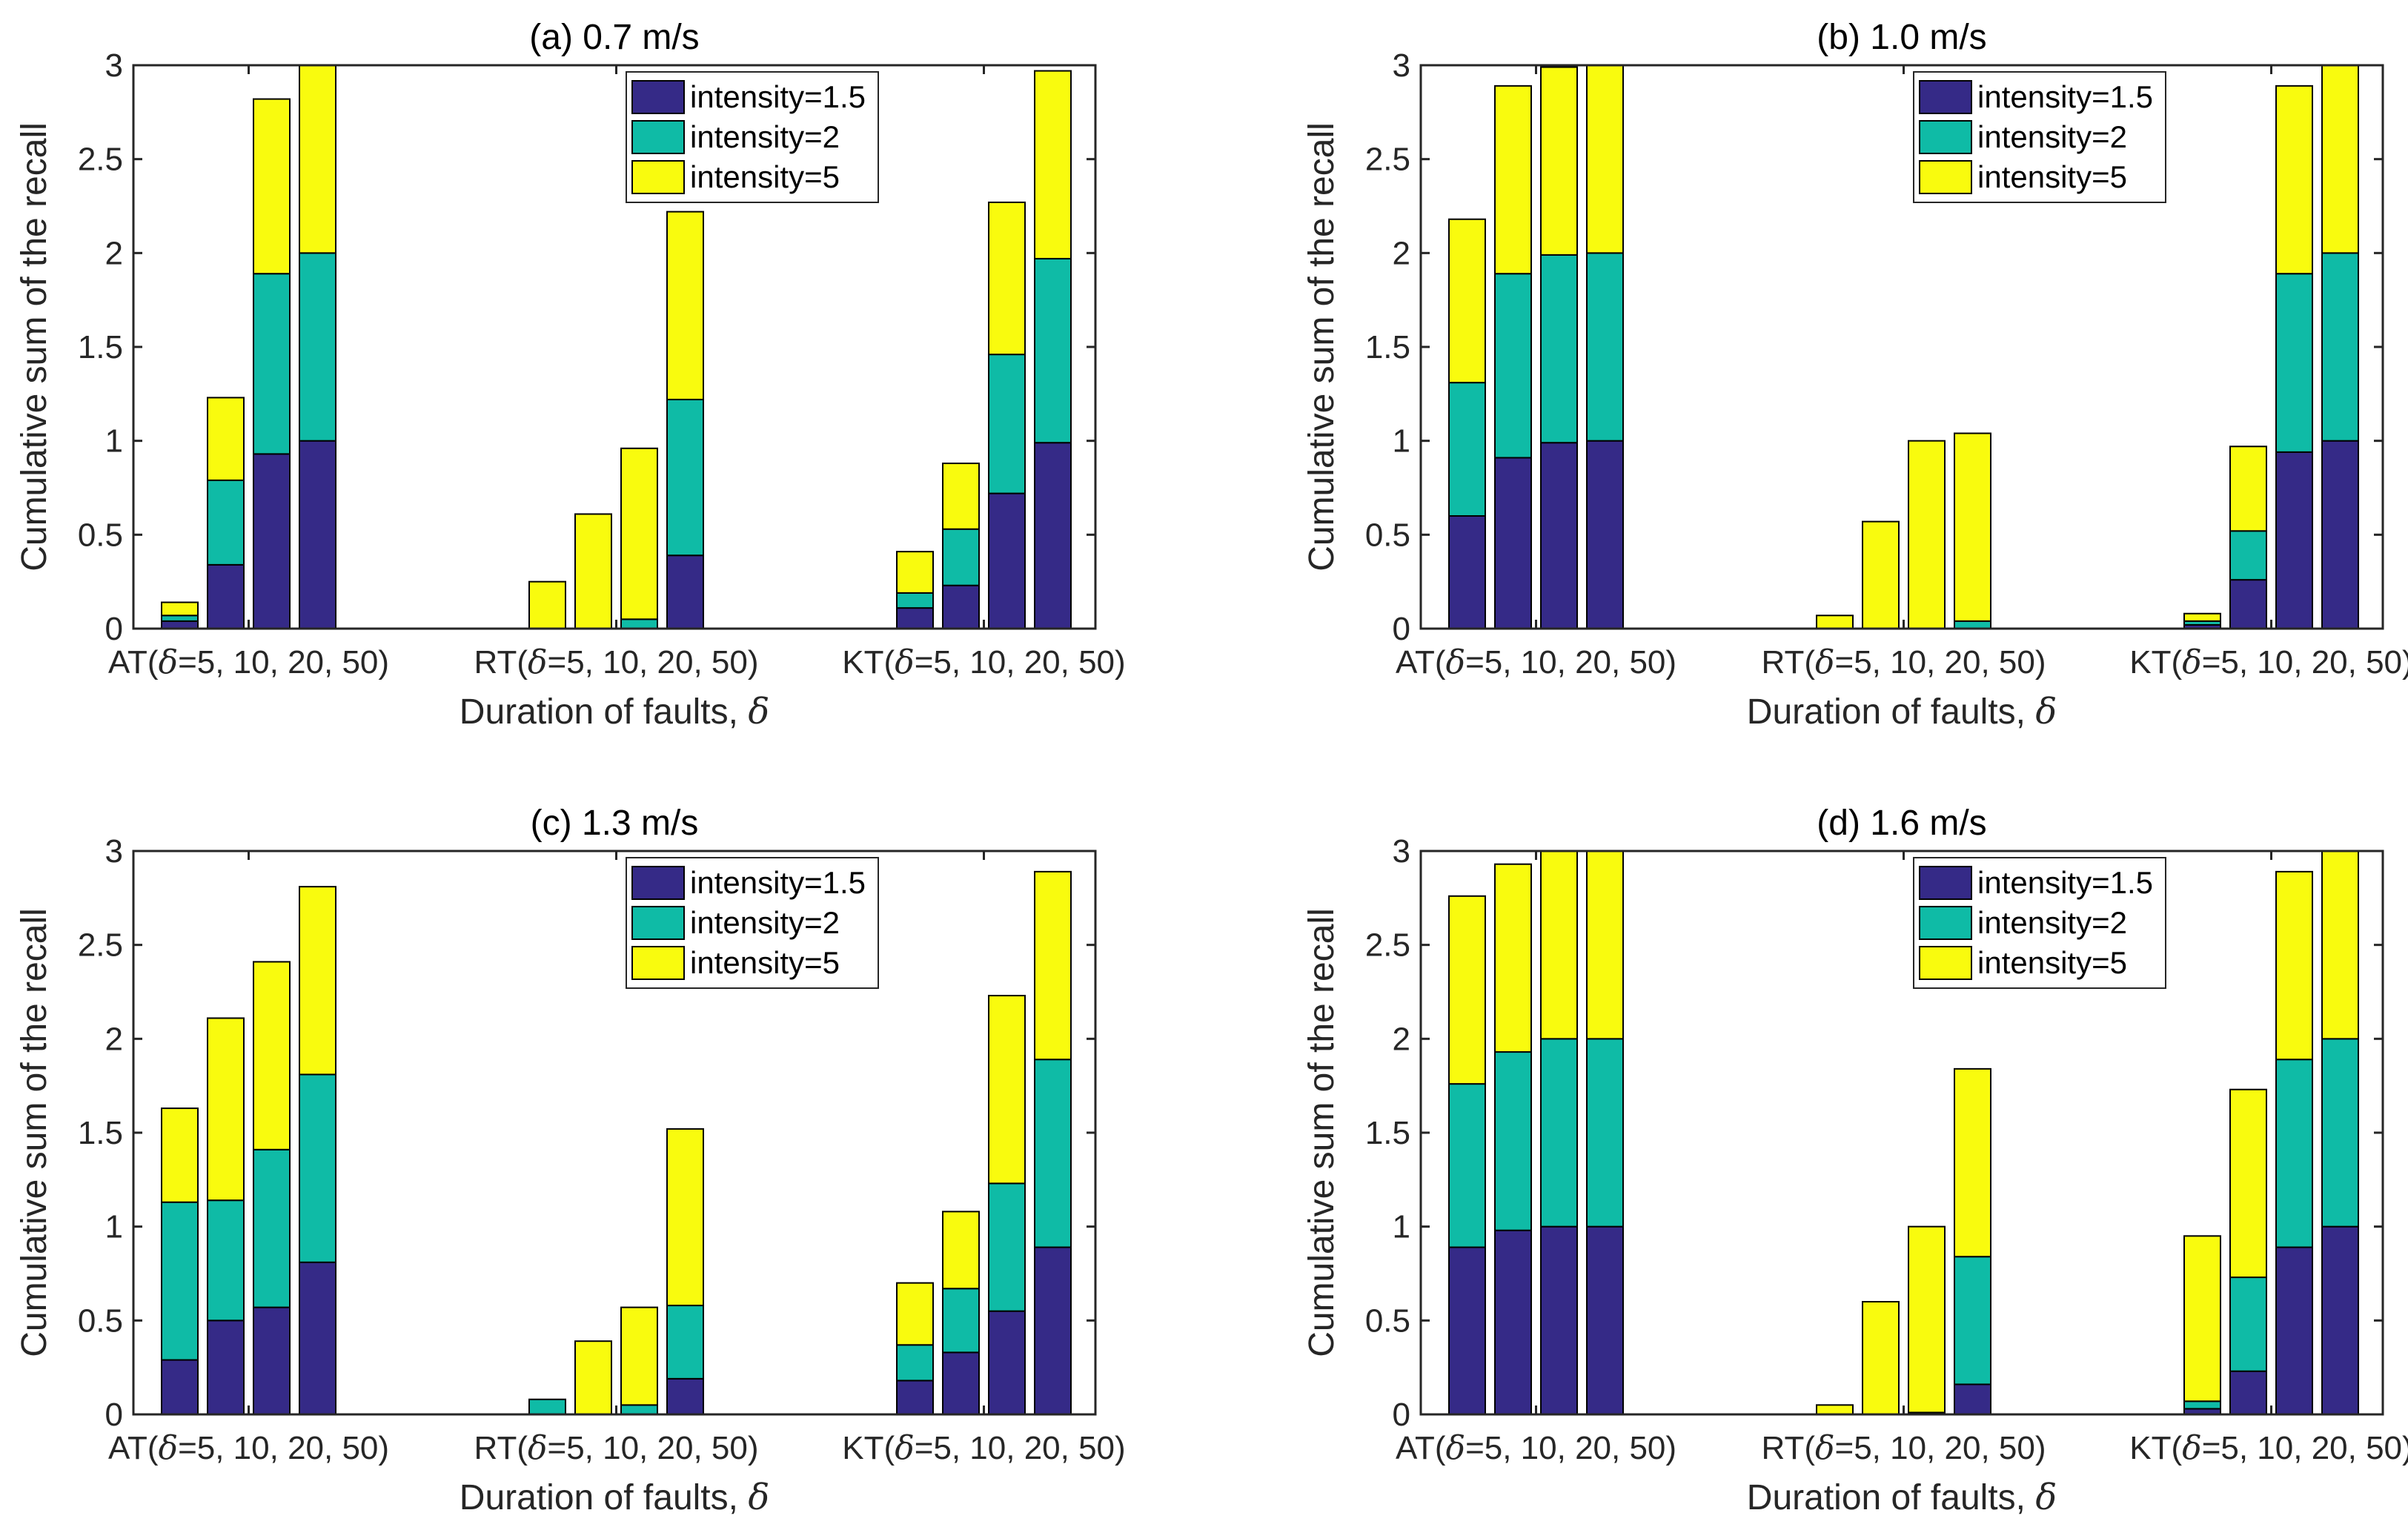 The image size is (2408, 1533). What do you see at coordinates (1387, 347) in the screenshot?
I see `y-tick-label: 1.5` at bounding box center [1387, 347].